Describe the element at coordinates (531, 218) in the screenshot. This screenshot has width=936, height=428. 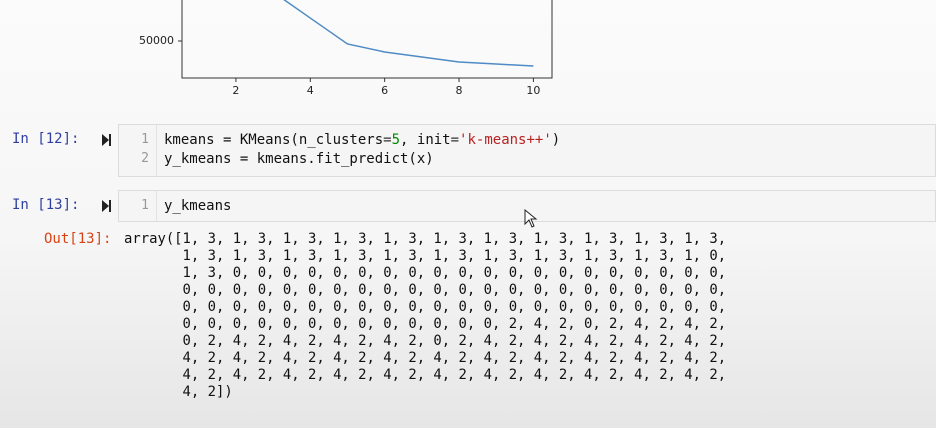
I see `mouse-cursor` at that location.